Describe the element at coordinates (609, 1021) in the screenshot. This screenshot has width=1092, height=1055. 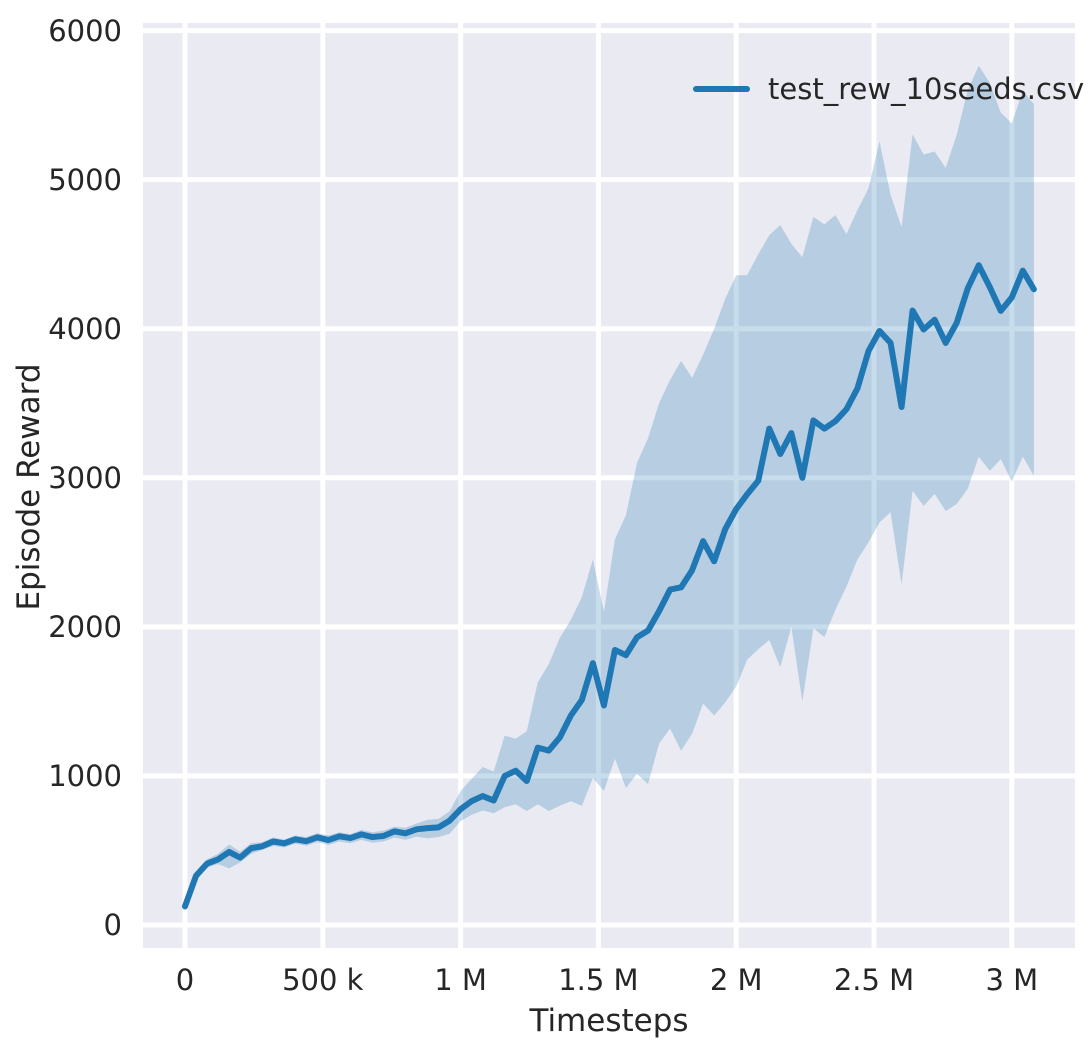
I see `x-axis-label: Timesteps` at that location.